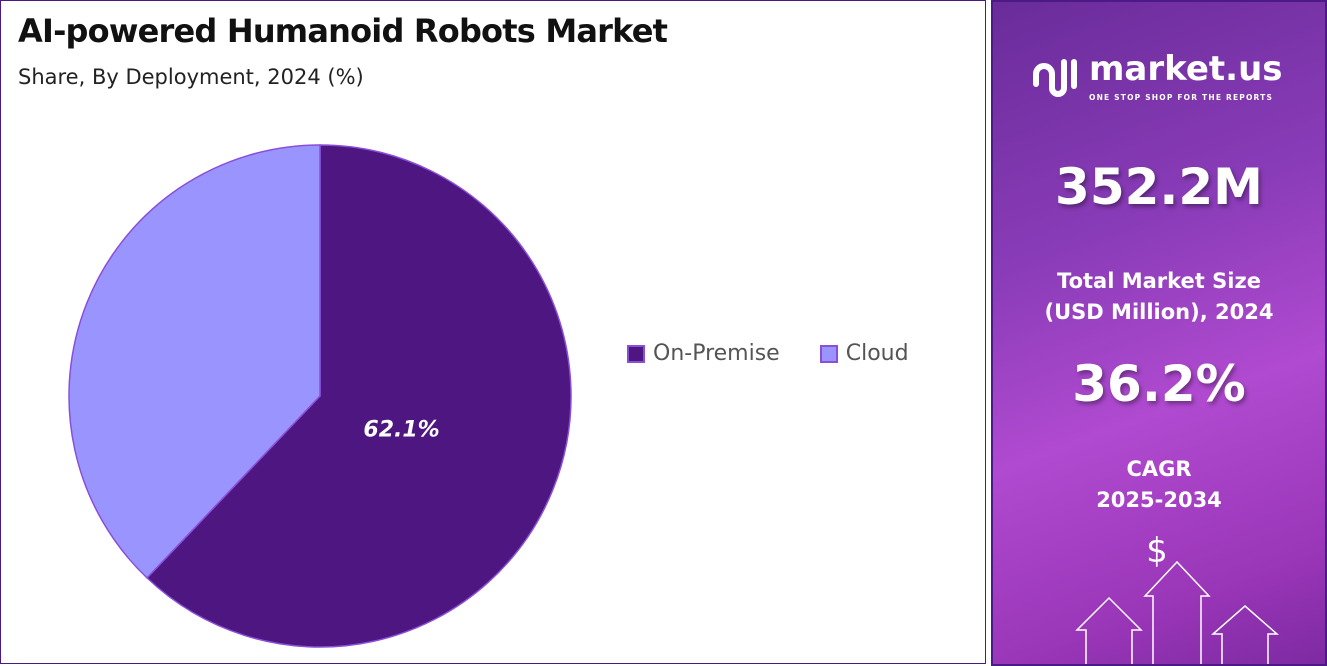 This screenshot has height=666, width=1327. Describe the element at coordinates (1157, 551) in the screenshot. I see `dollar-icon: $` at that location.